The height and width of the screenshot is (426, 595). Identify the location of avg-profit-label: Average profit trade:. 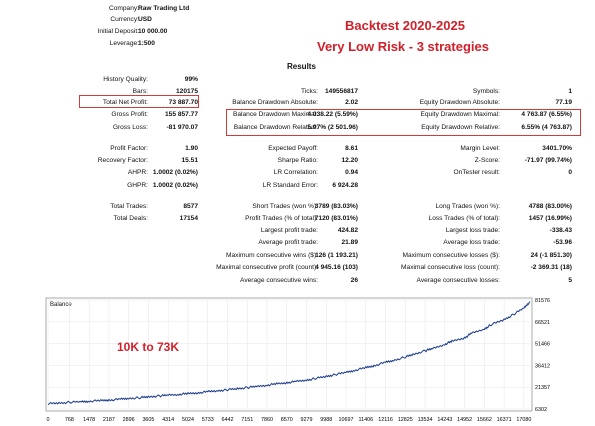
(288, 242).